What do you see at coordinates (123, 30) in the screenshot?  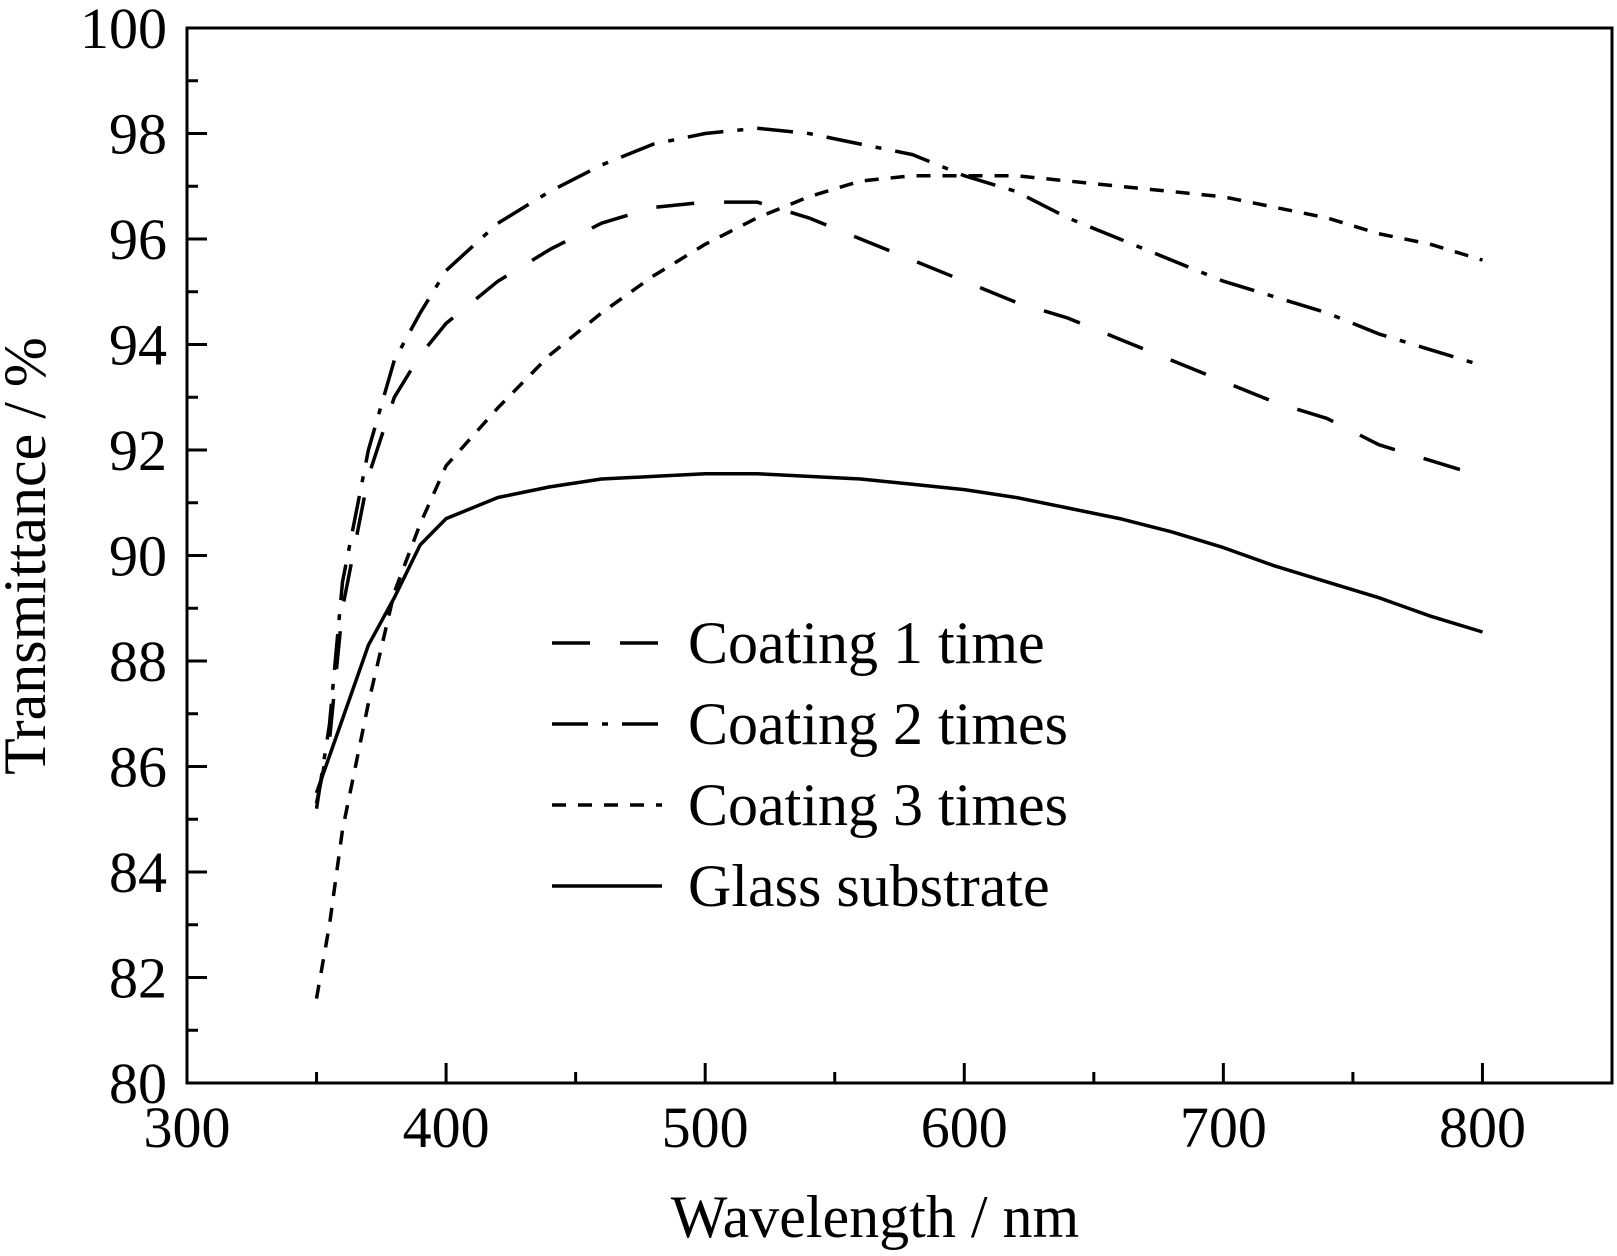 I see `y-tick-label: 100` at bounding box center [123, 30].